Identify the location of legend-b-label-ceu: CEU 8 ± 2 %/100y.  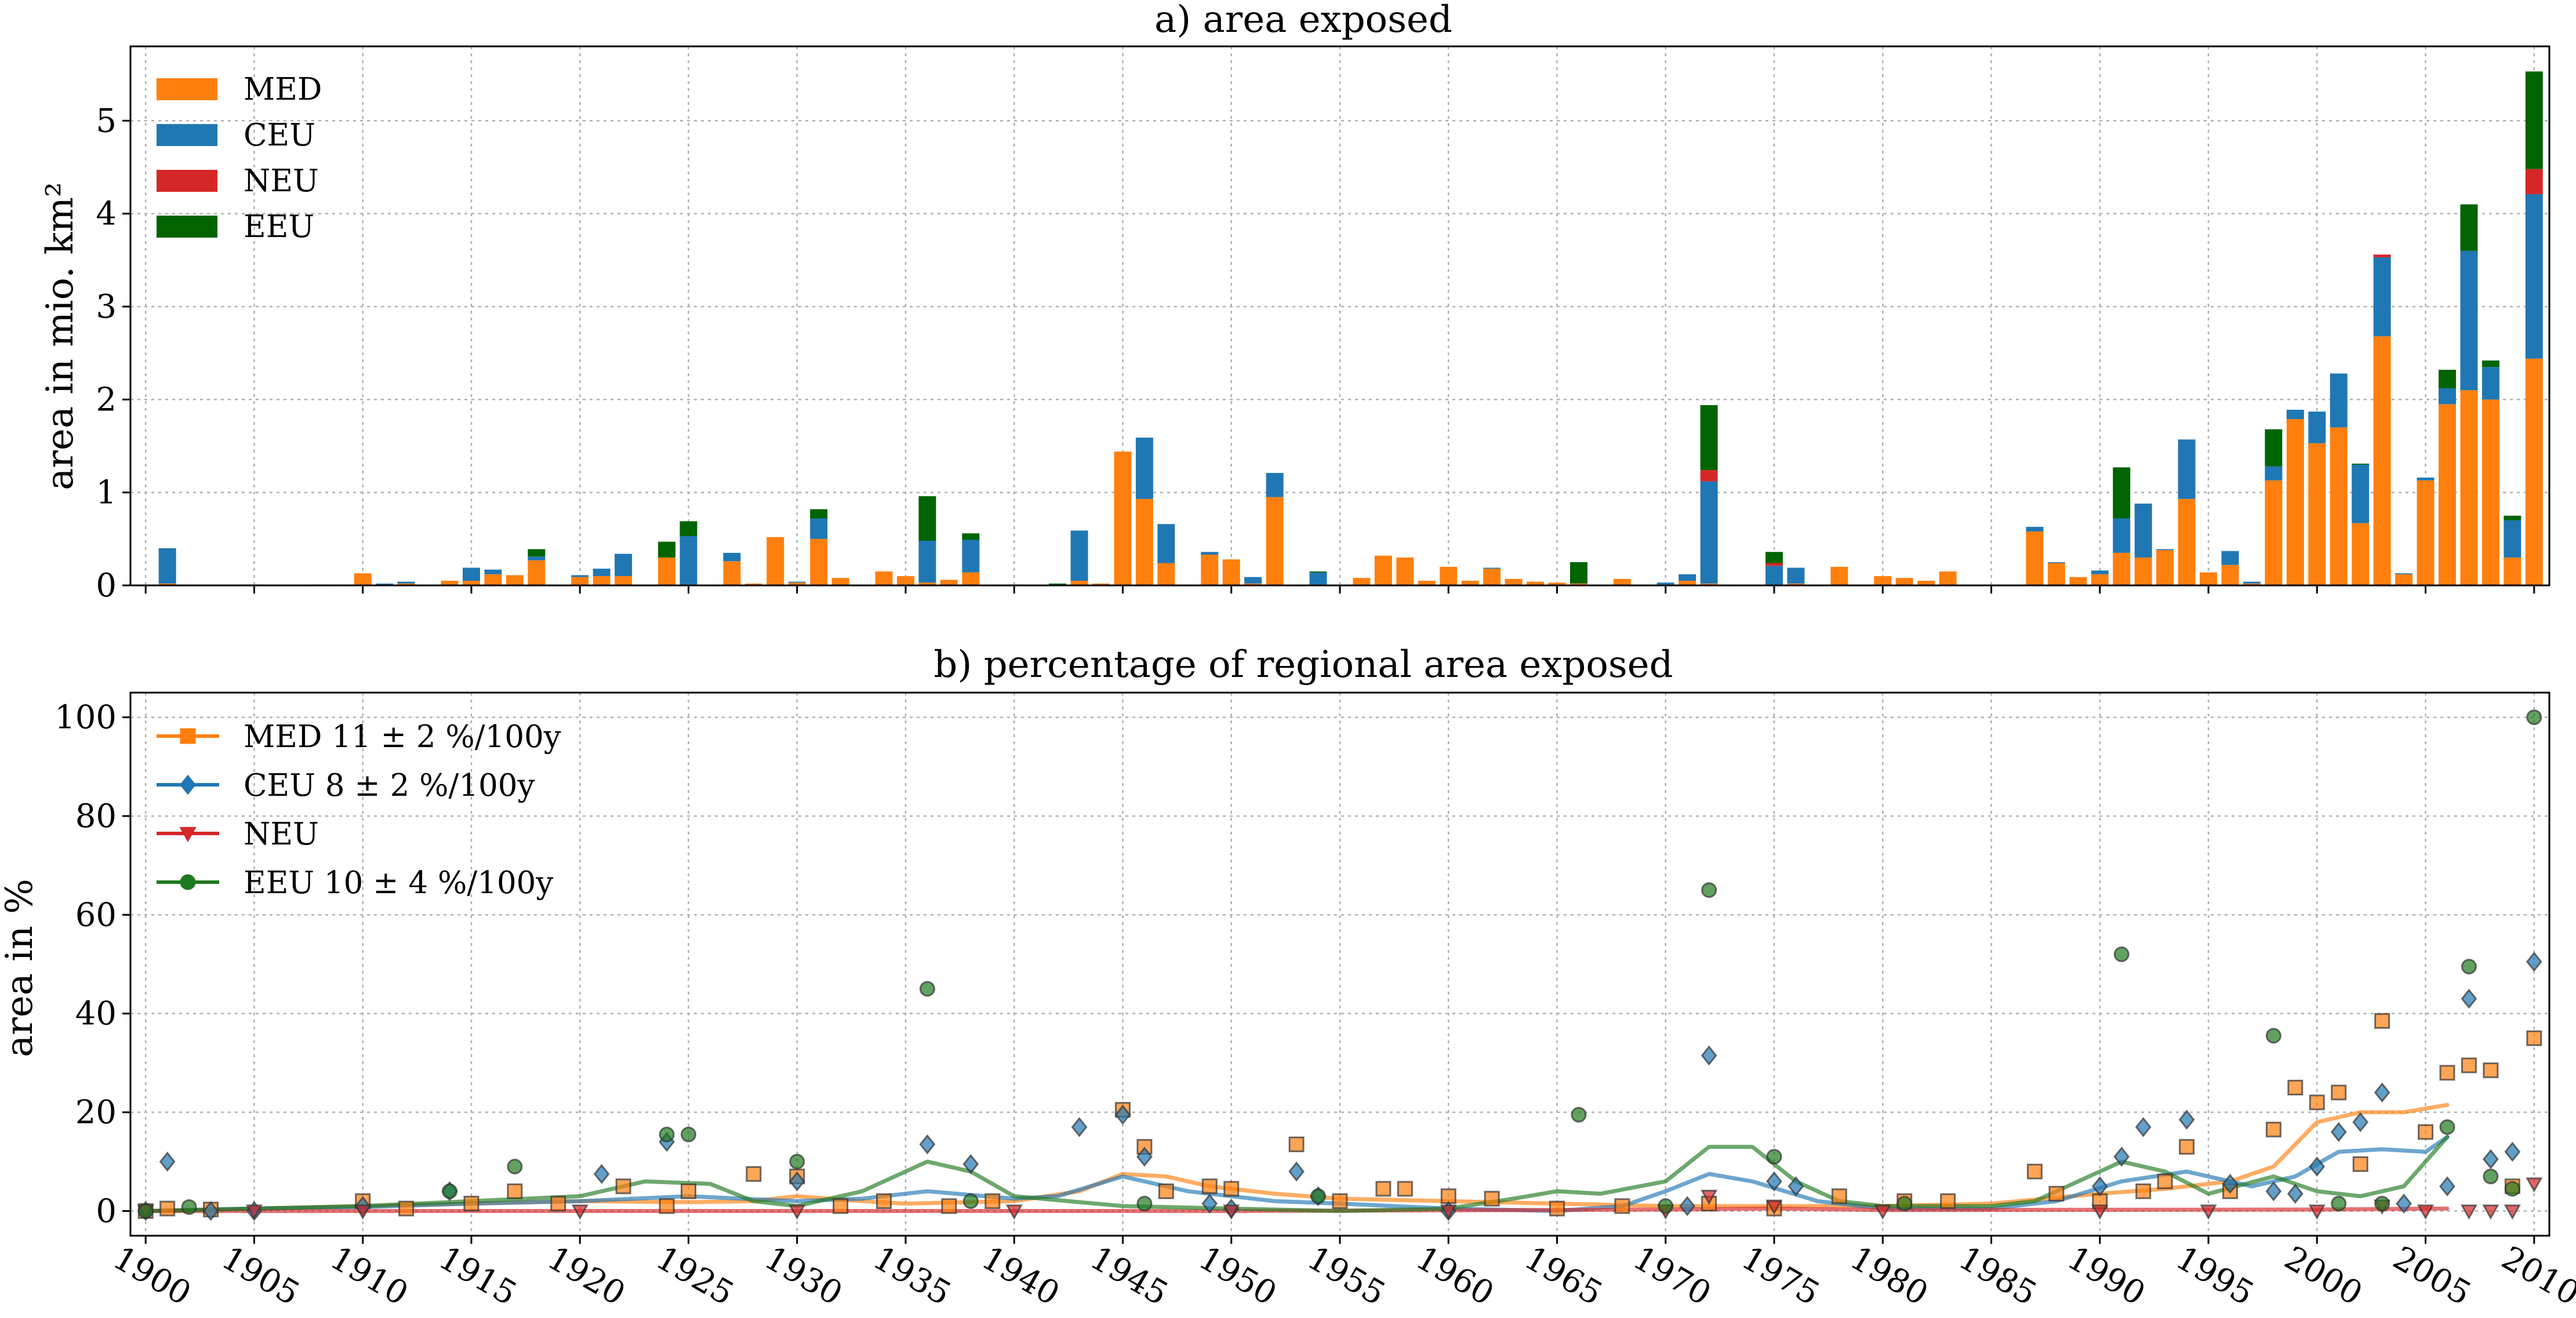
(389, 785).